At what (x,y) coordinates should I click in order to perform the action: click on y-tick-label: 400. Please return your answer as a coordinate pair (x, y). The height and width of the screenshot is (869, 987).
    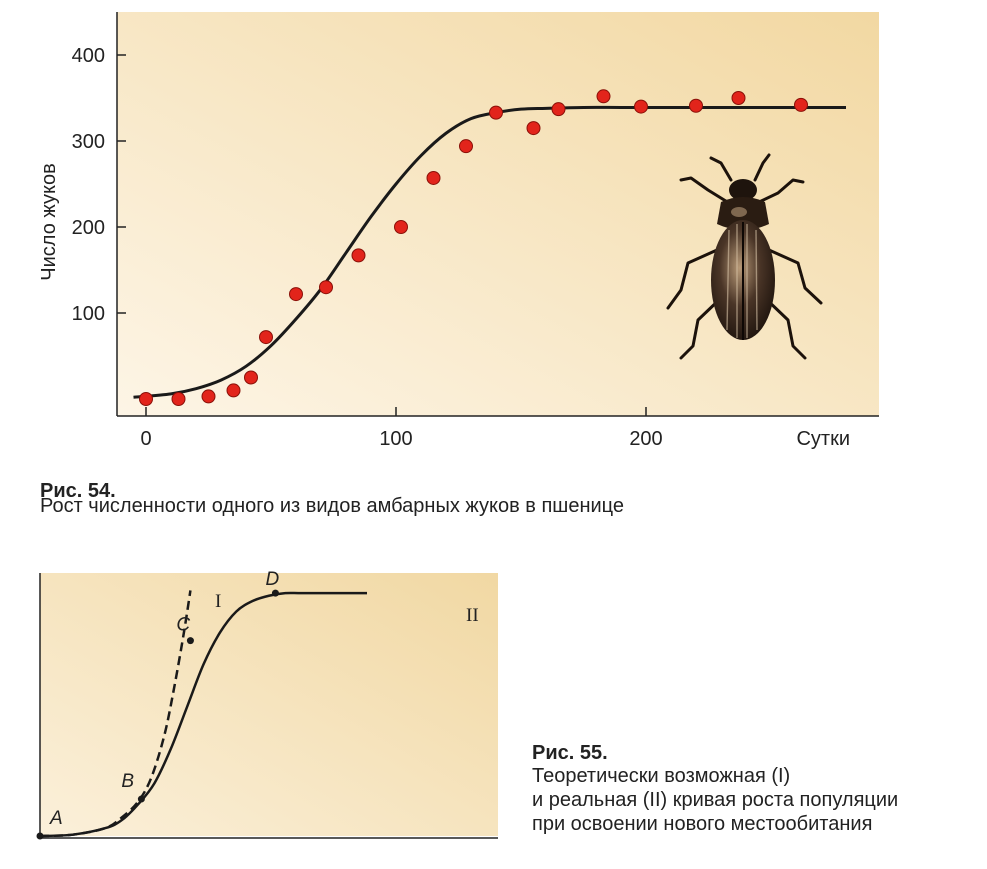
    Looking at the image, I should click on (88, 56).